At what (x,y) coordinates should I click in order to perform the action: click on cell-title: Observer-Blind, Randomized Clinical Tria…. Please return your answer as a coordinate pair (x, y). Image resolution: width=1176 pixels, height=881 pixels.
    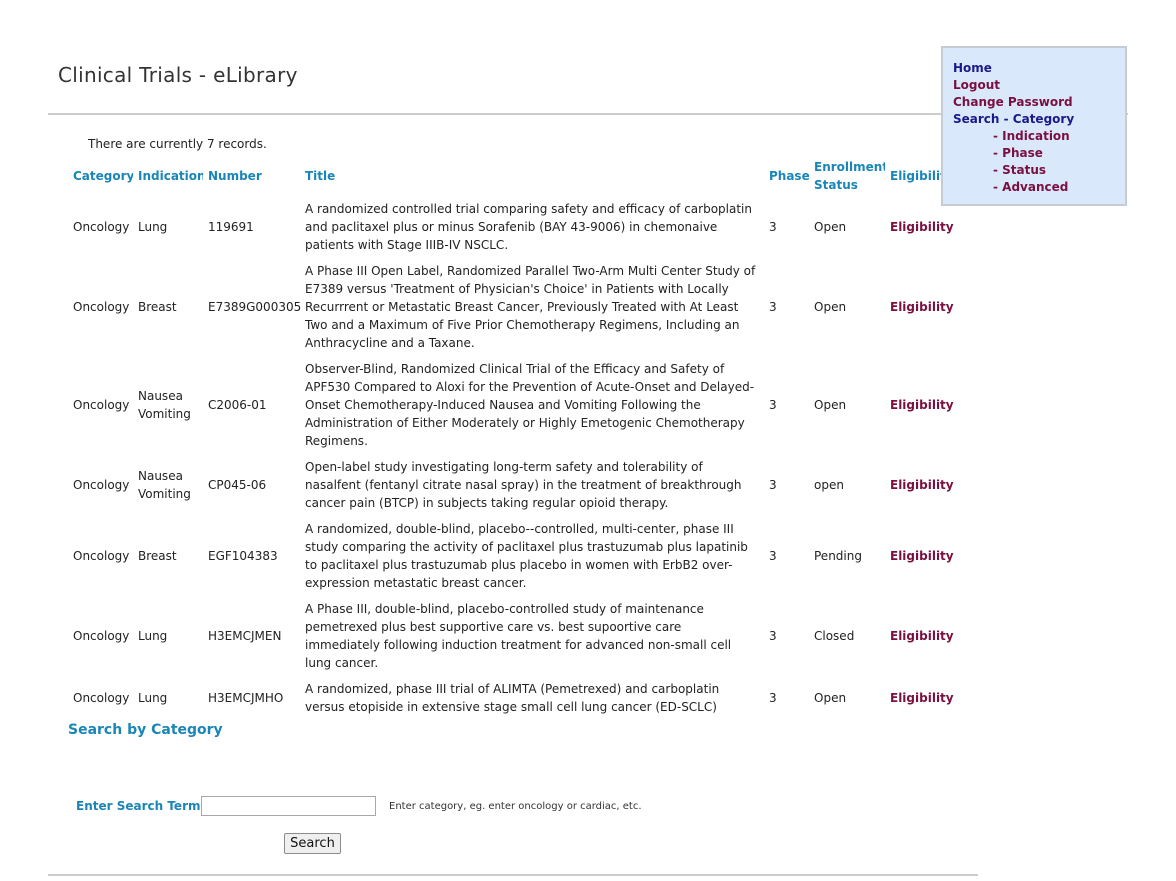
    Looking at the image, I should click on (530, 405).